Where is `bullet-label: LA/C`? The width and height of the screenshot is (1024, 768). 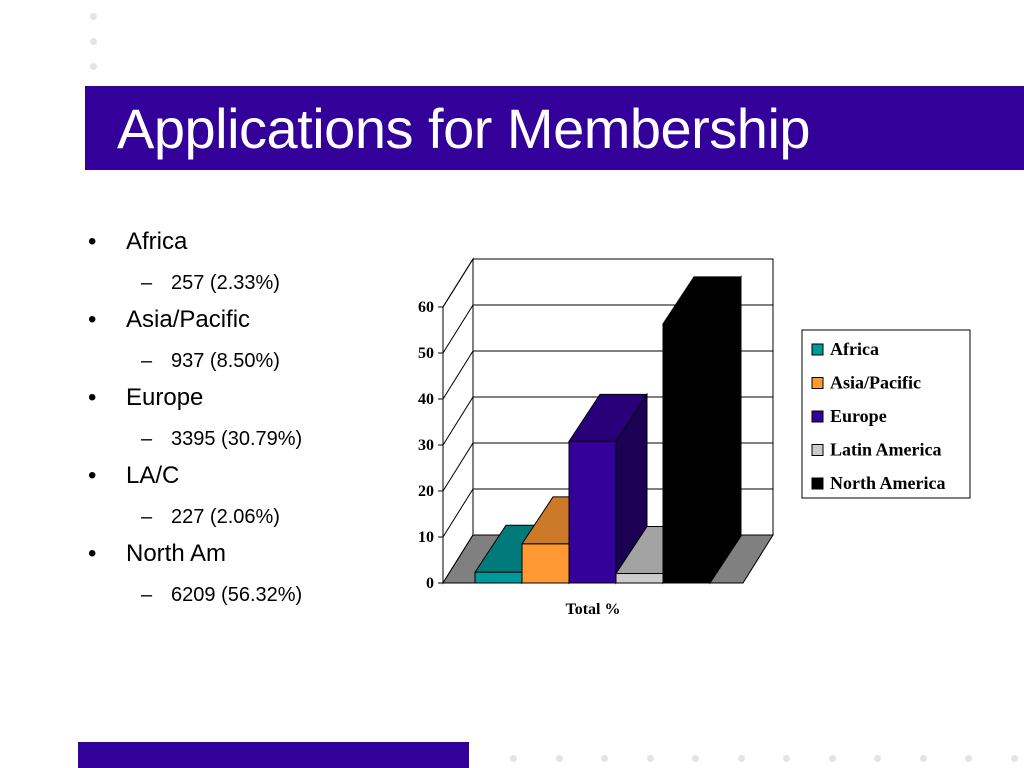
bullet-label: LA/C is located at coordinates (153, 475).